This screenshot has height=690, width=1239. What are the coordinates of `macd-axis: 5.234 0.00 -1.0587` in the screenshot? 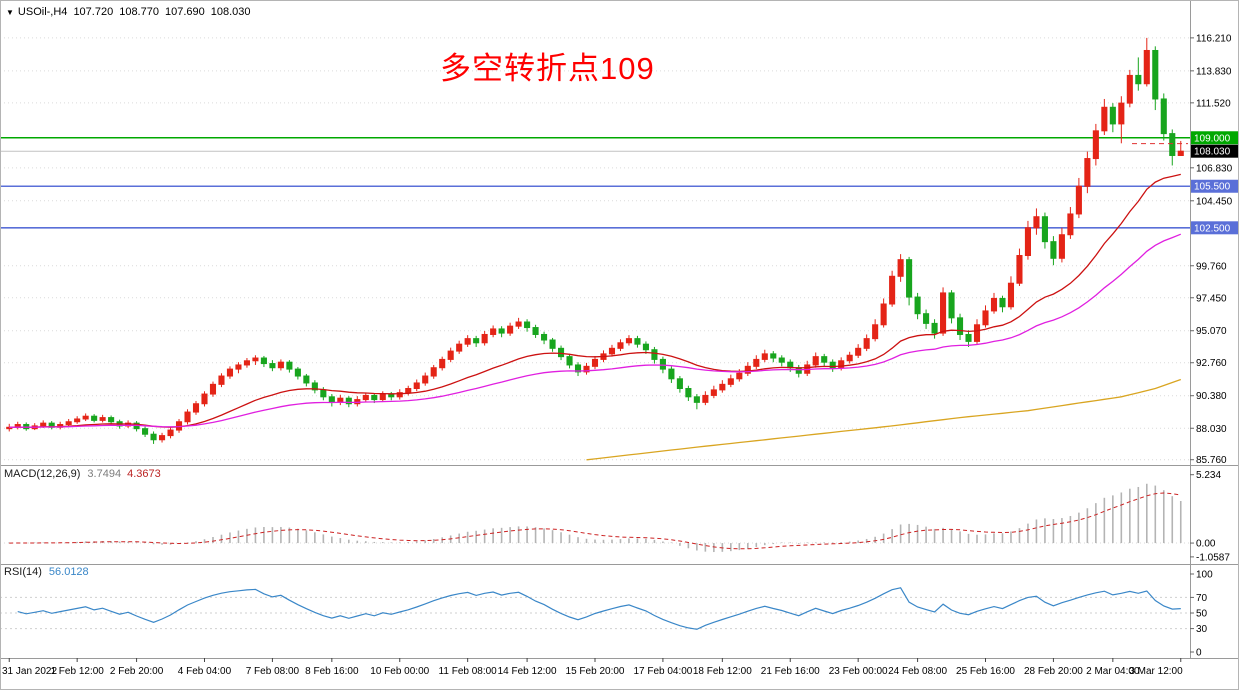 It's located at (1210, 516).